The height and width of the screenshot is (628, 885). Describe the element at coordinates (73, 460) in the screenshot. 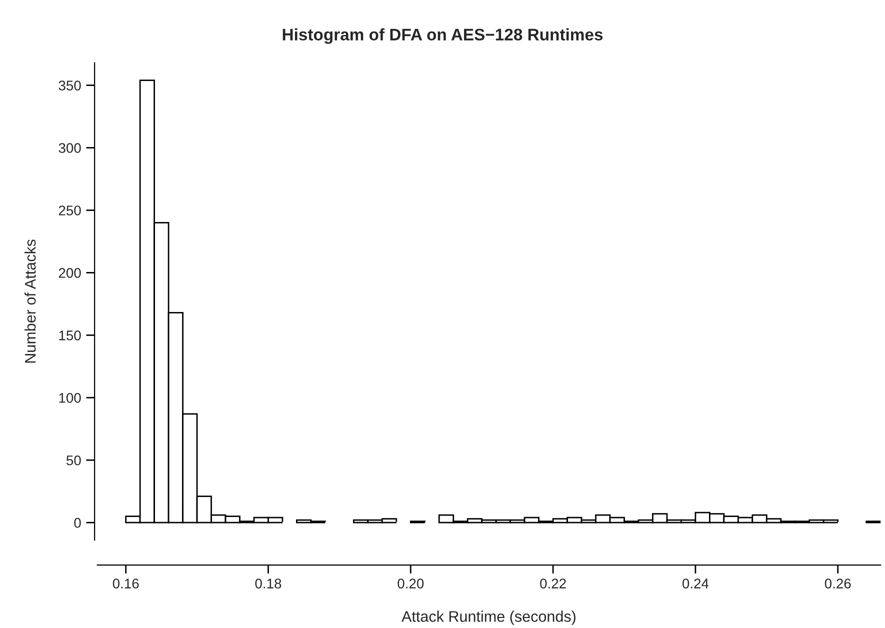

I see `y-tick-label: 50` at that location.